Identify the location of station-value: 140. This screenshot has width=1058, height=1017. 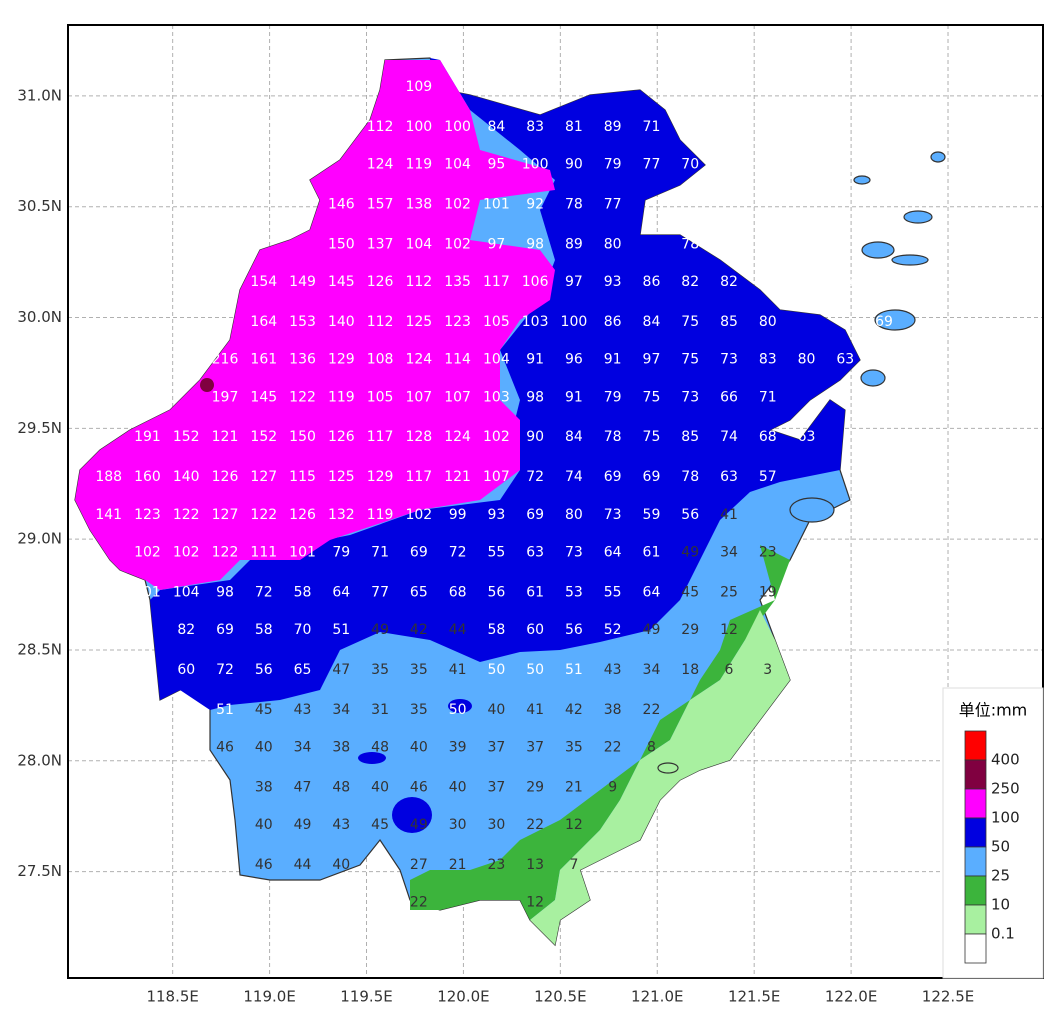
(341, 322).